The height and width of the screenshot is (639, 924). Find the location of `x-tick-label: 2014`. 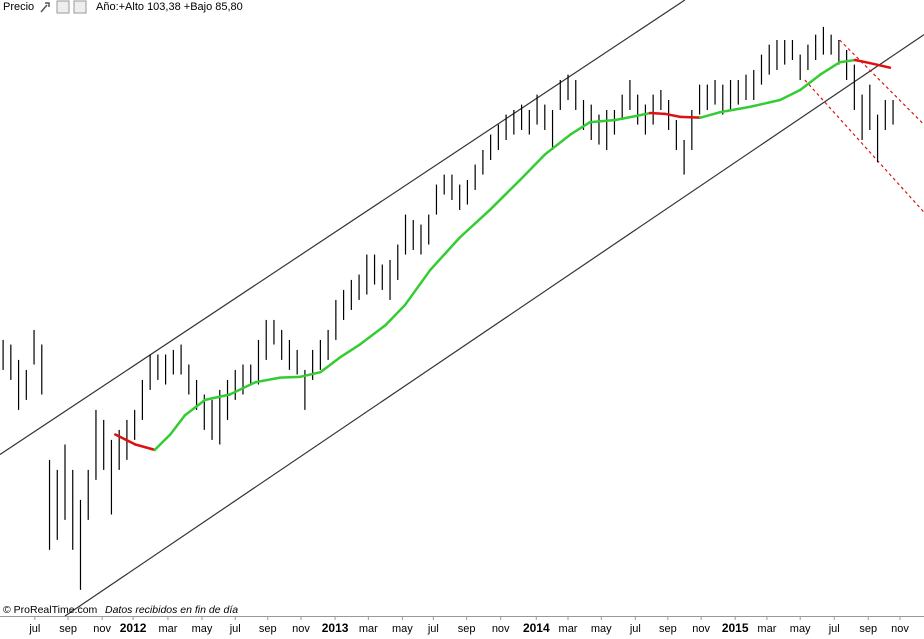

x-tick-label: 2014 is located at coordinates (536, 628).